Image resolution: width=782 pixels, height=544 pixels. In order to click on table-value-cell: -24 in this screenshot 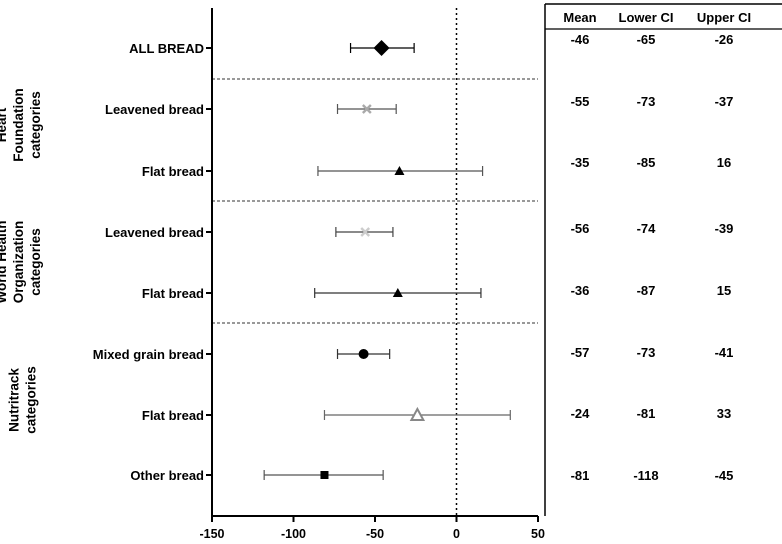, I will do `click(581, 413)`.